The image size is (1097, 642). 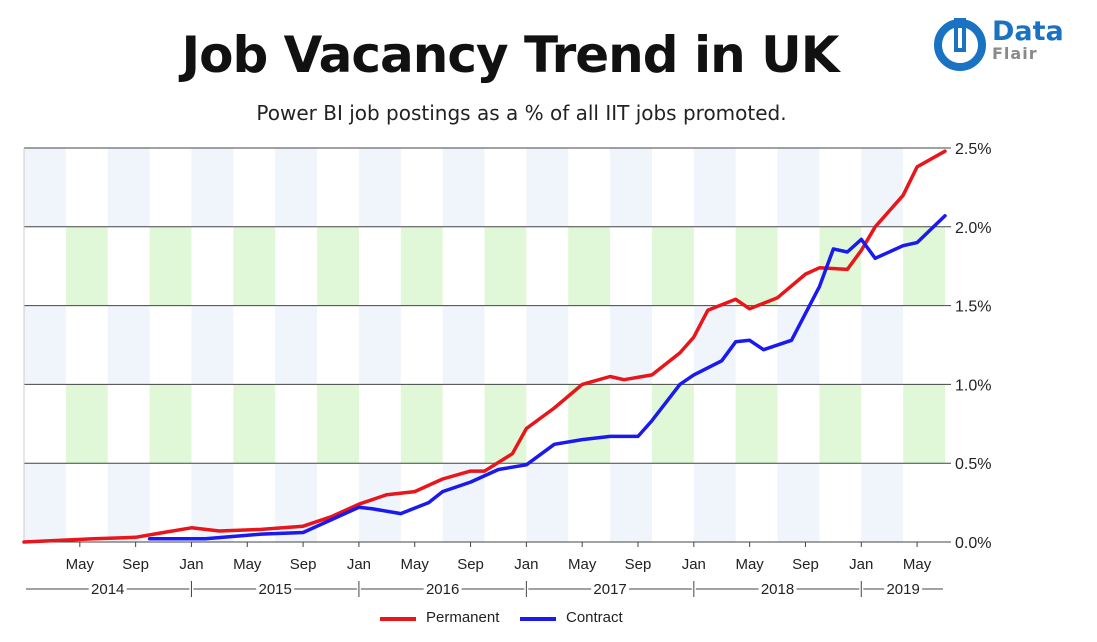 What do you see at coordinates (973, 149) in the screenshot?
I see `y-tick-label: 2.5%` at bounding box center [973, 149].